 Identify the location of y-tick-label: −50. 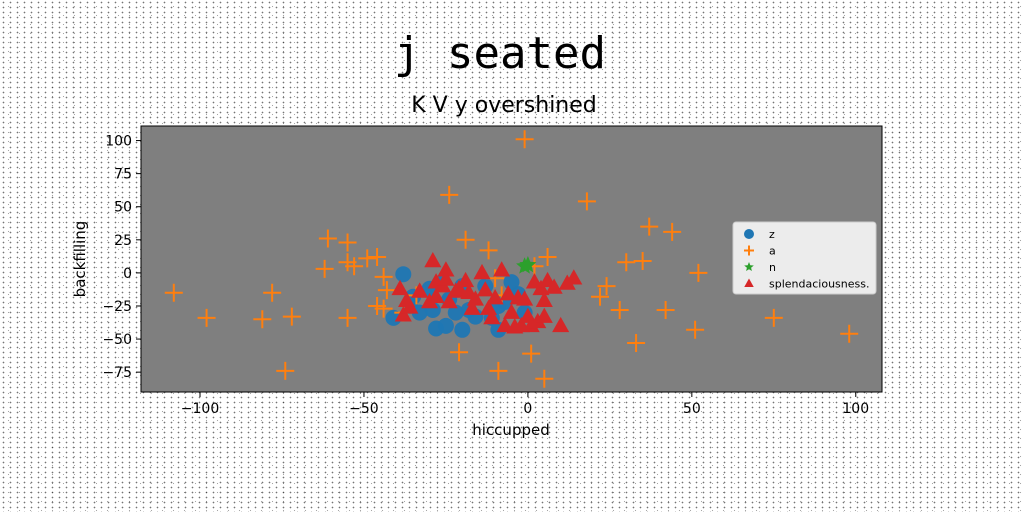
(117, 340).